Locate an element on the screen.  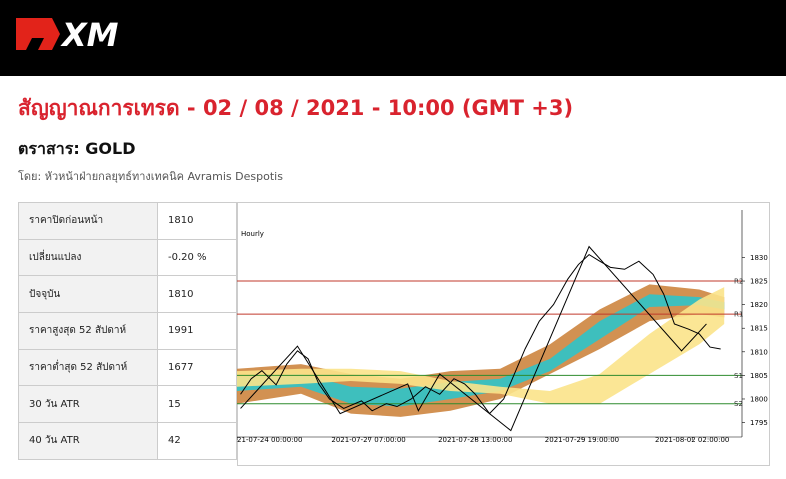
table-row: เปลี่ยนแปลง -0.20 % is located at coordinates (127, 257).